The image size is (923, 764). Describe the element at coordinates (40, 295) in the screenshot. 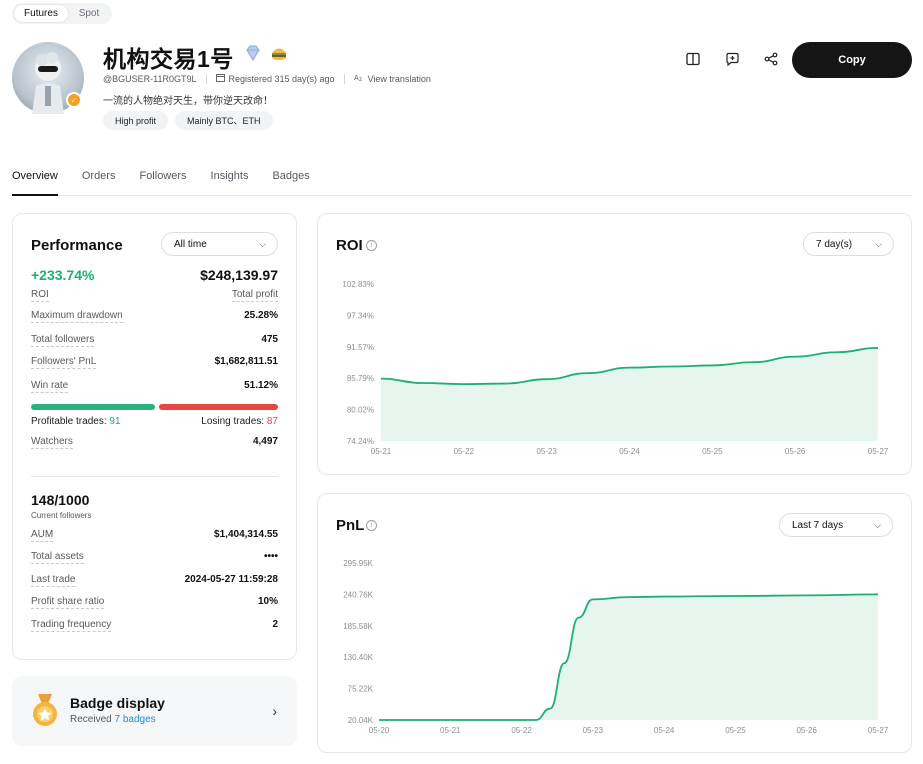

I see `roi-label: ROI` at that location.